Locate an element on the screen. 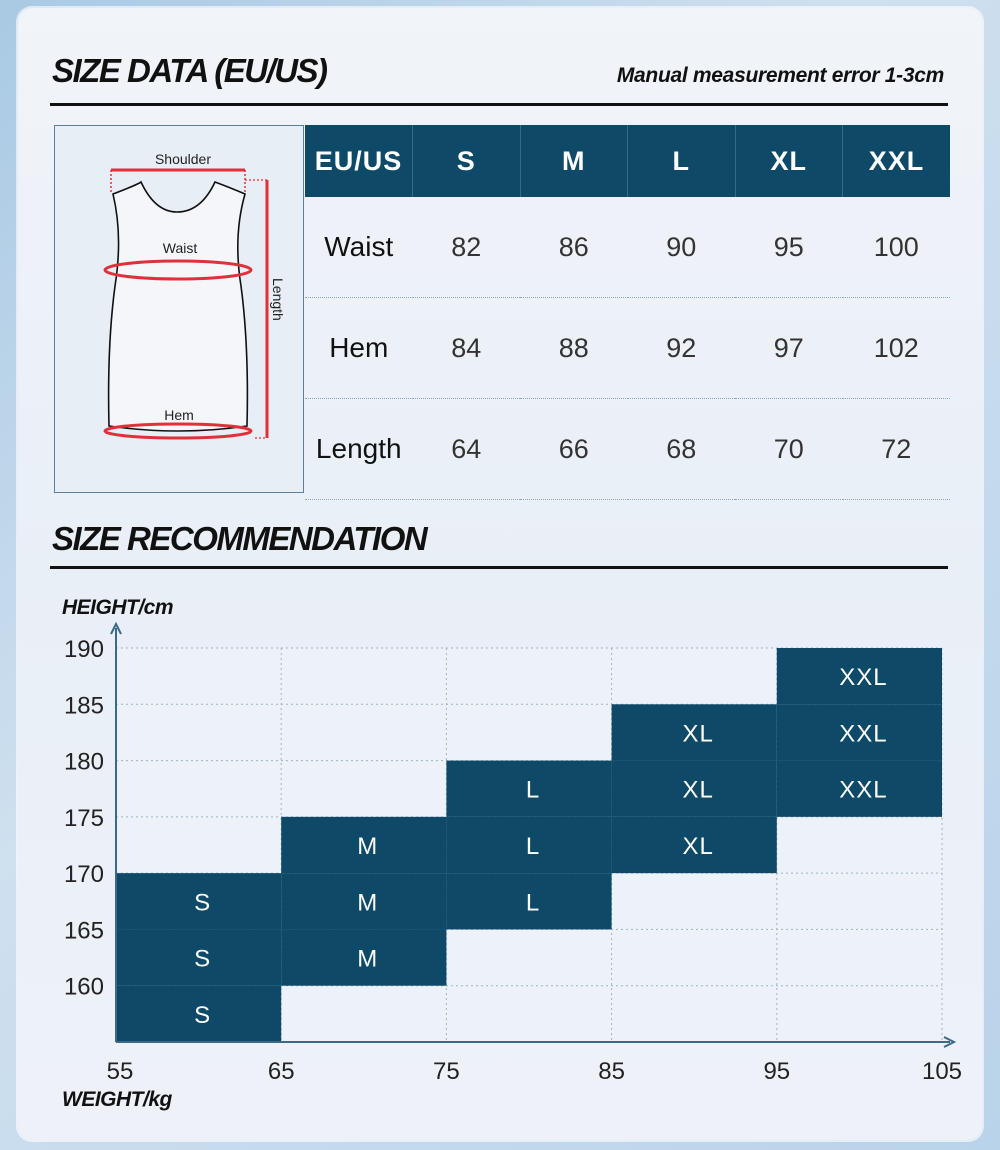  garment-outline is located at coordinates (178, 306).